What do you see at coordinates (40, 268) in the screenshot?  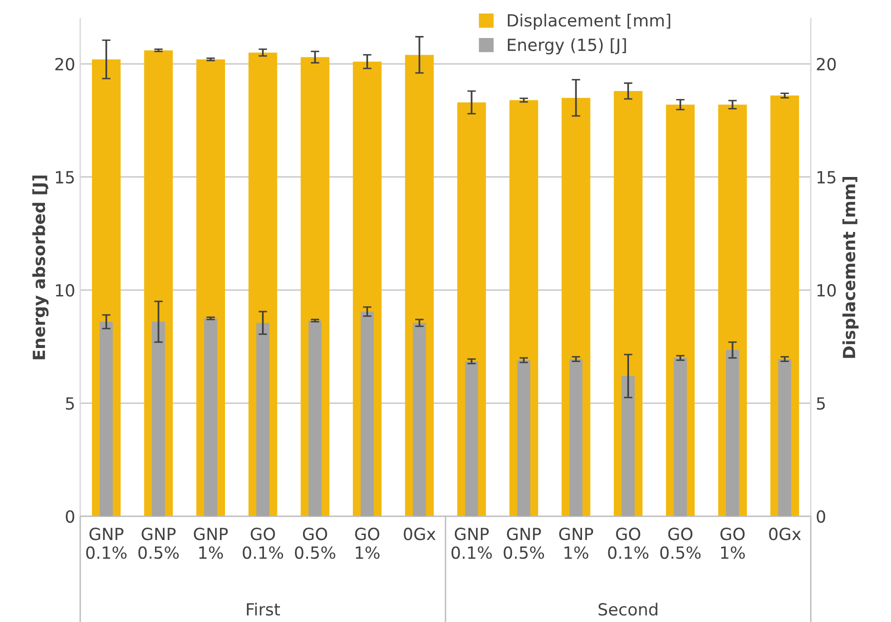 I see `y-axis-title: Energy absorbed [J]` at bounding box center [40, 268].